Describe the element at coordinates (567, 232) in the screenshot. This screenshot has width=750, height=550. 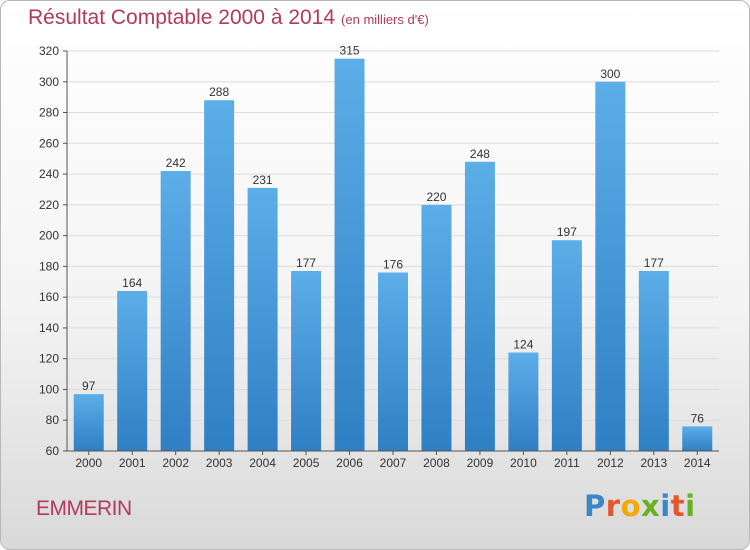
I see `bar-value-label: 197` at that location.